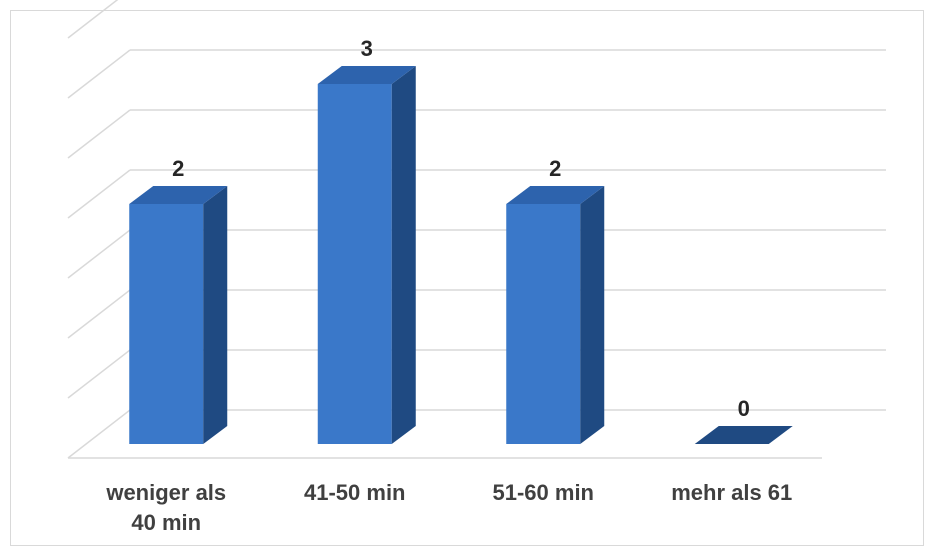  What do you see at coordinates (731, 492) in the screenshot?
I see `category-label: mehr als 61` at bounding box center [731, 492].